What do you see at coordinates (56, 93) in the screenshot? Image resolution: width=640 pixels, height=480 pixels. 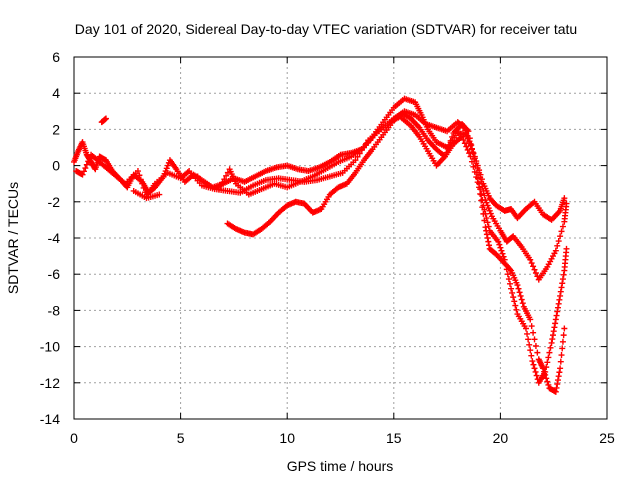 I see `y-tick-label: 4` at bounding box center [56, 93].